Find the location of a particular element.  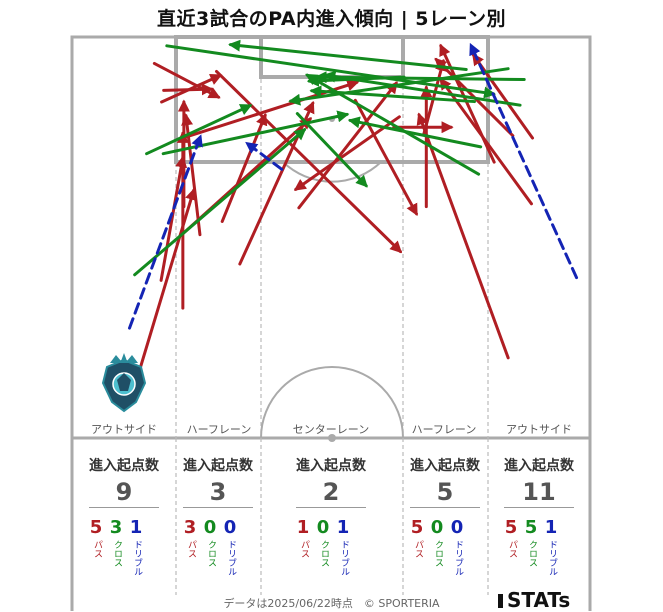

stat-total: 3 is located at coordinates (218, 492).